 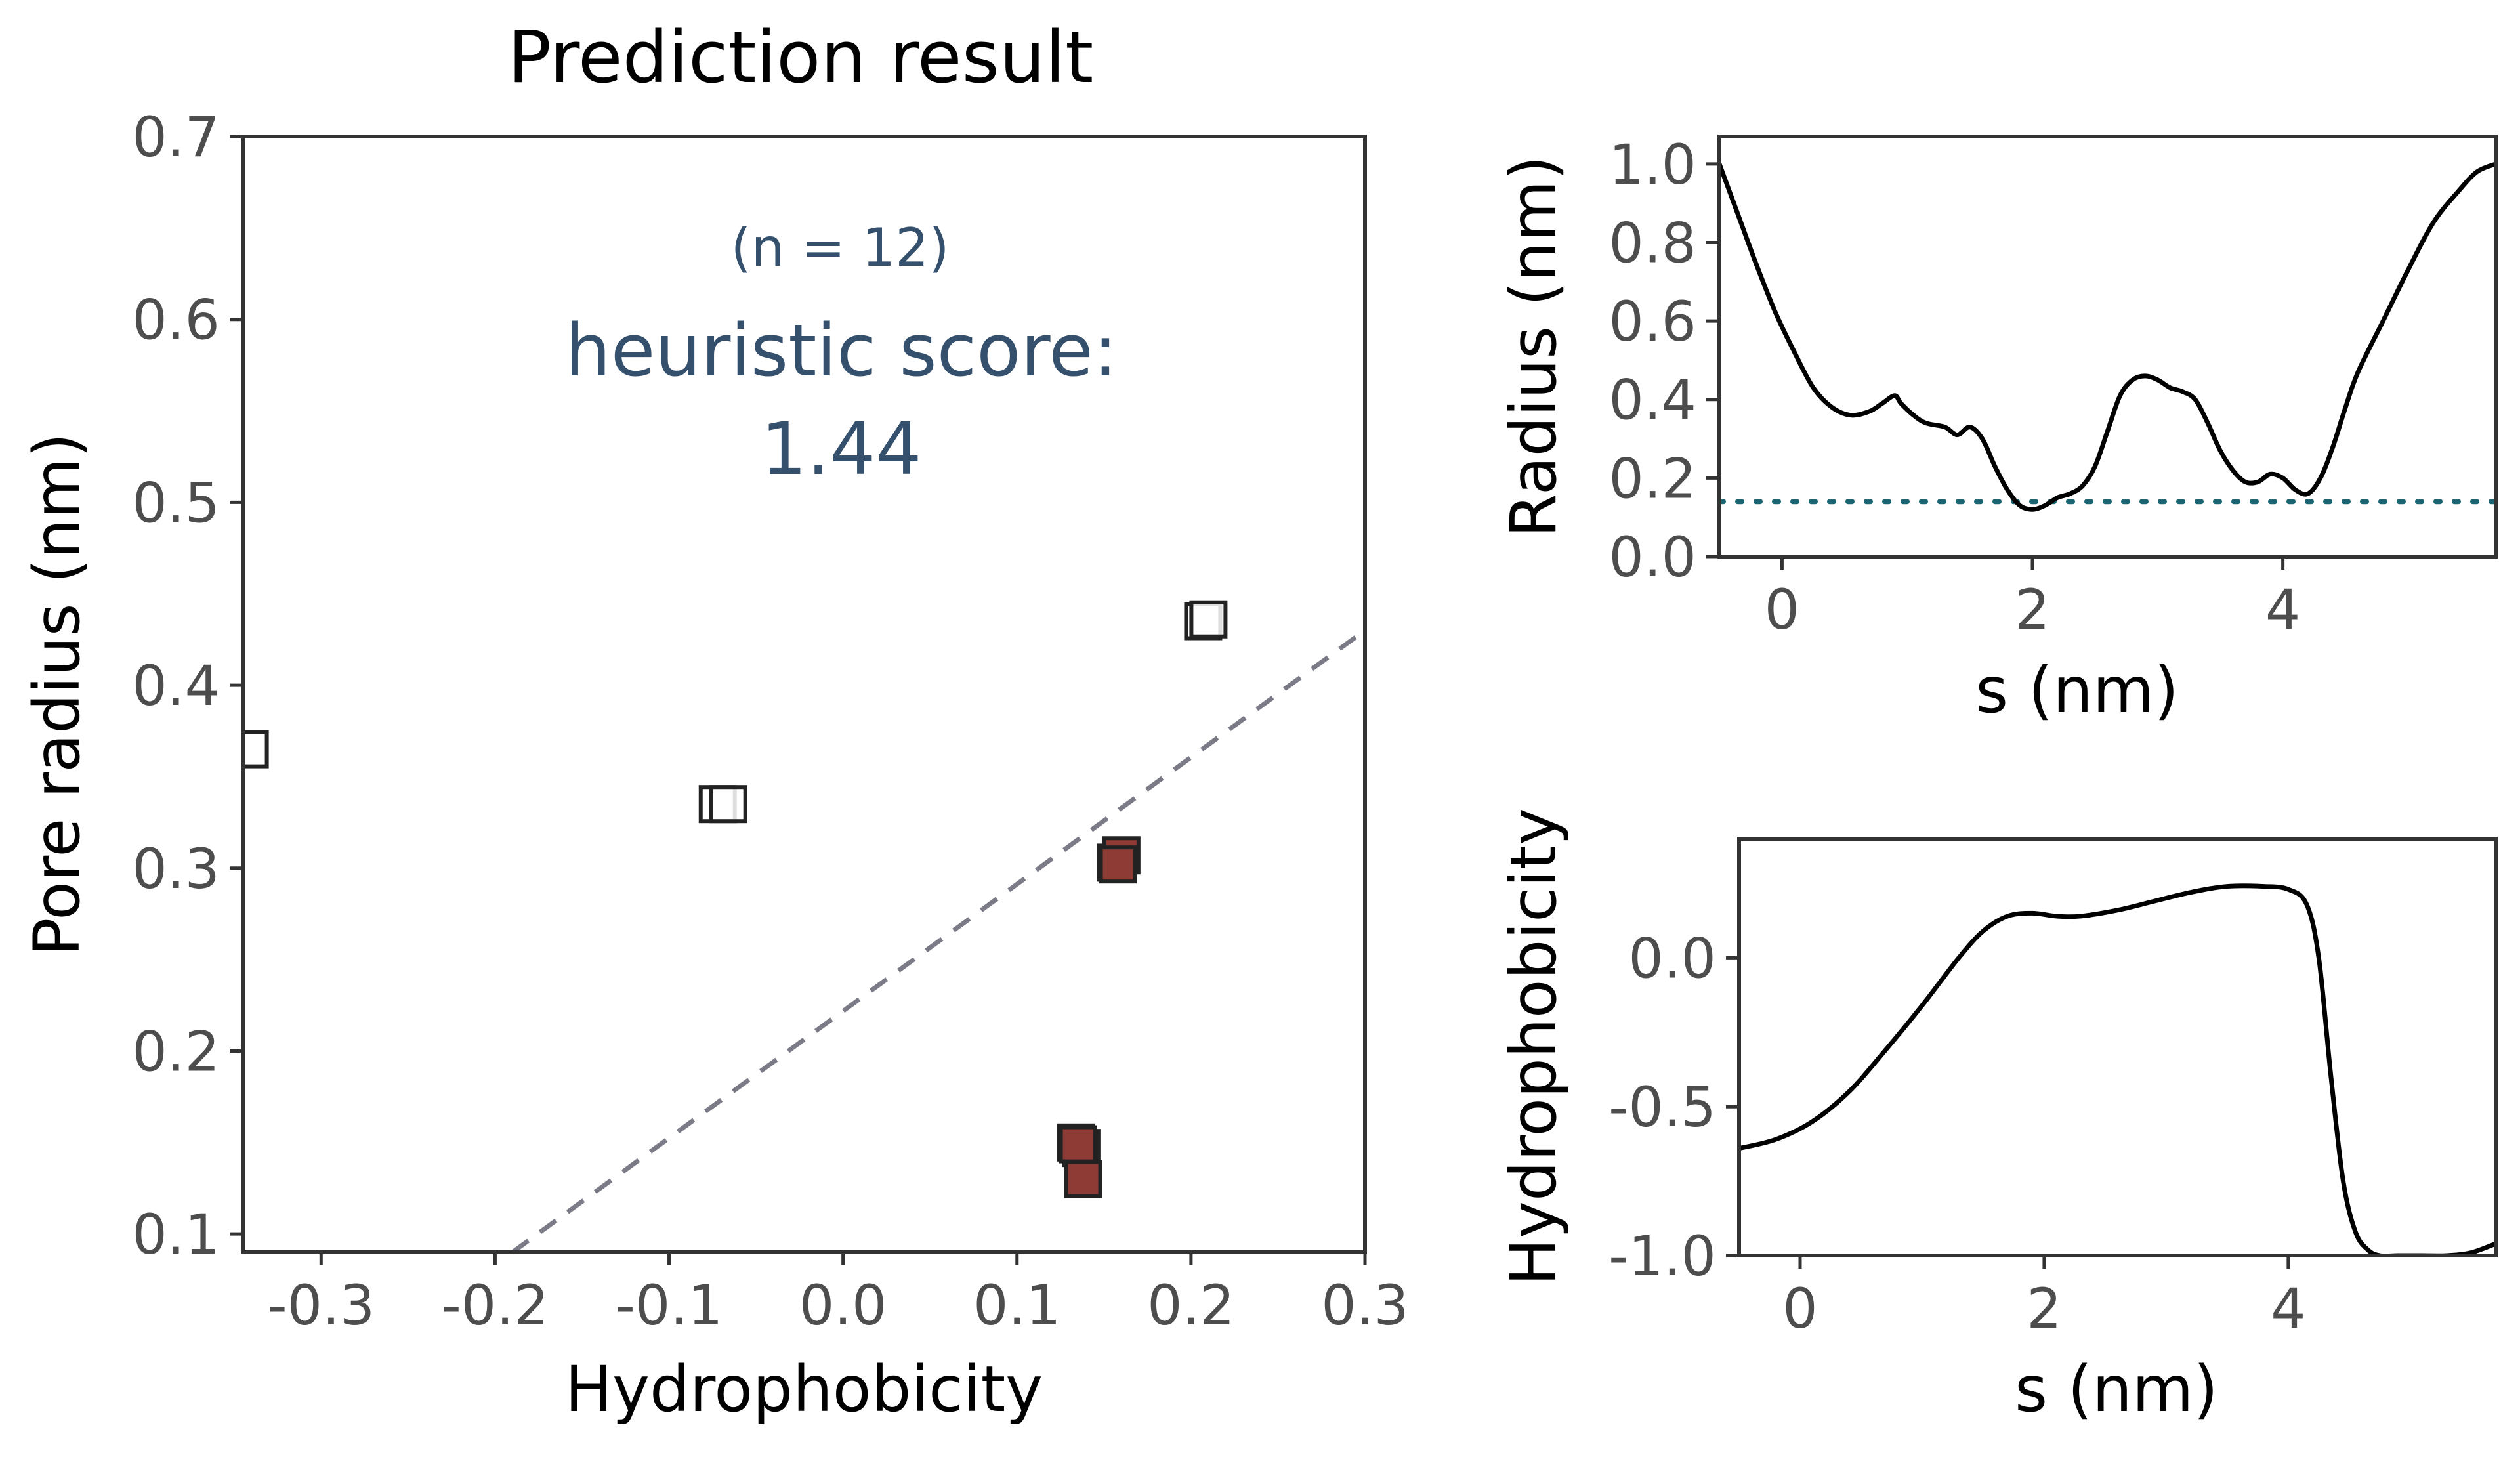 I want to click on radius-y-tick-label: 0.0, so click(x=1652, y=557).